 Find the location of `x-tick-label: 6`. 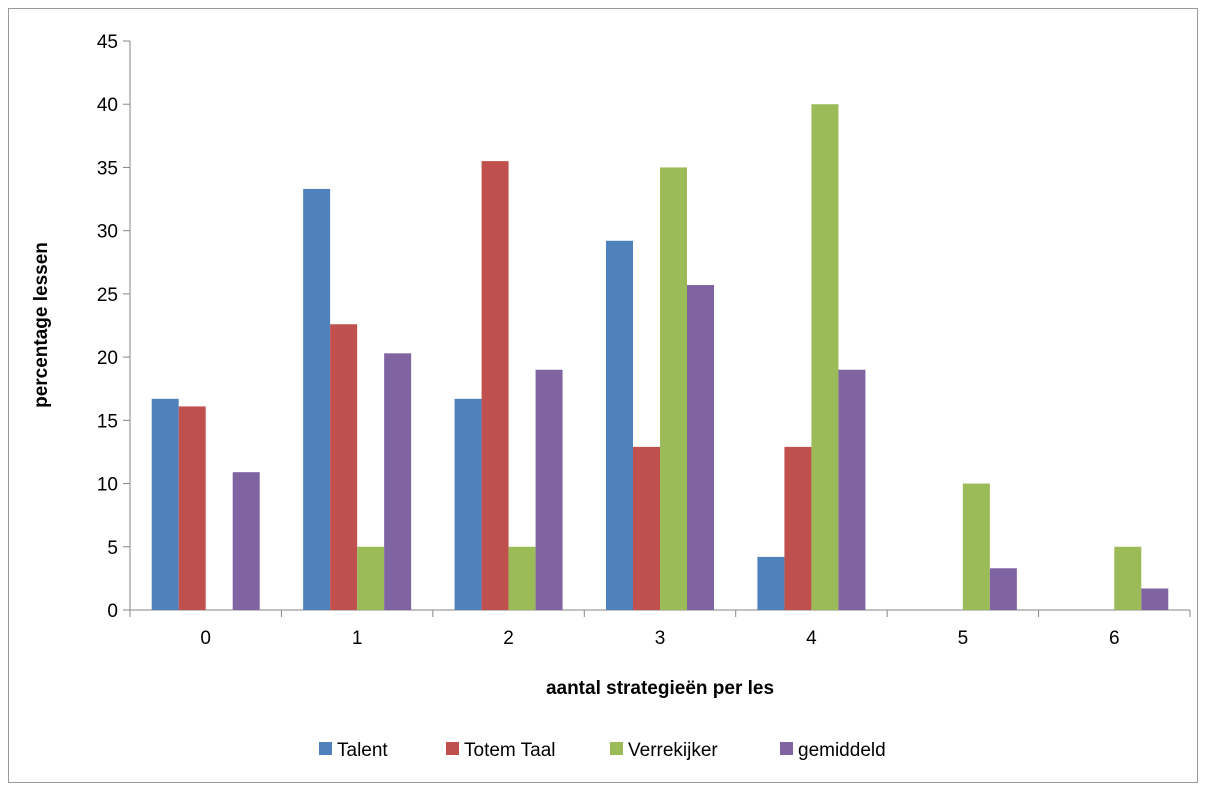

x-tick-label: 6 is located at coordinates (1114, 638).